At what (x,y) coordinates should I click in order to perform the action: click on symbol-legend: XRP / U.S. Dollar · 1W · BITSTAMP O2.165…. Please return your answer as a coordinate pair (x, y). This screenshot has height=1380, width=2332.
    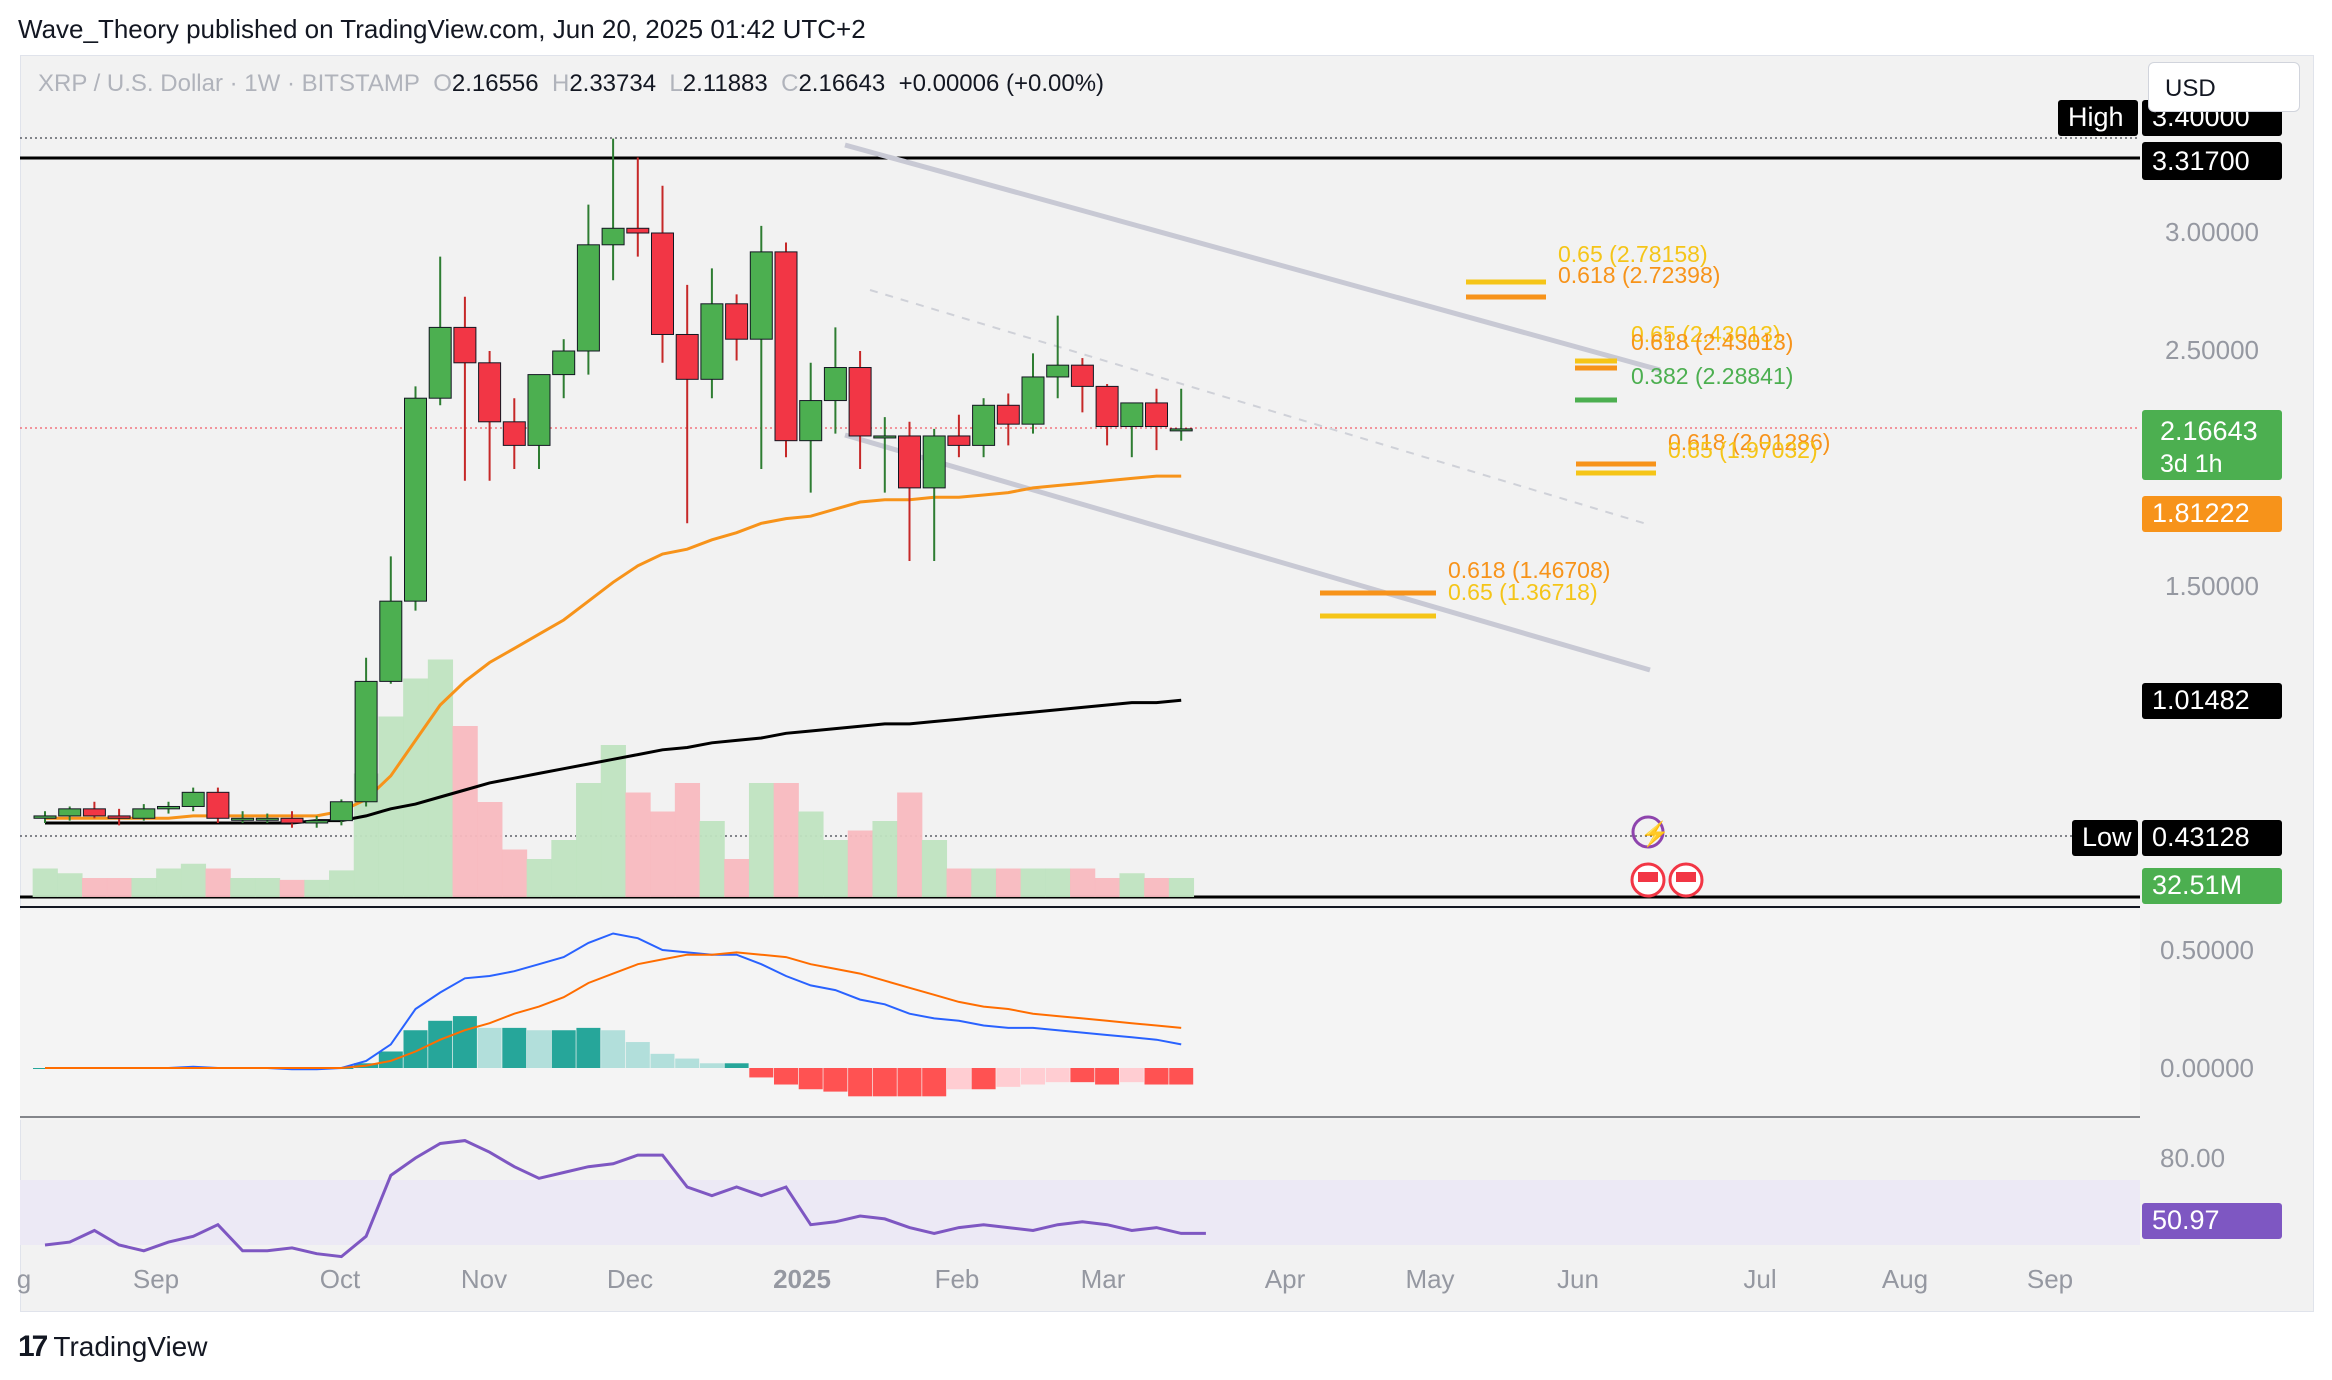
    Looking at the image, I should click on (571, 84).